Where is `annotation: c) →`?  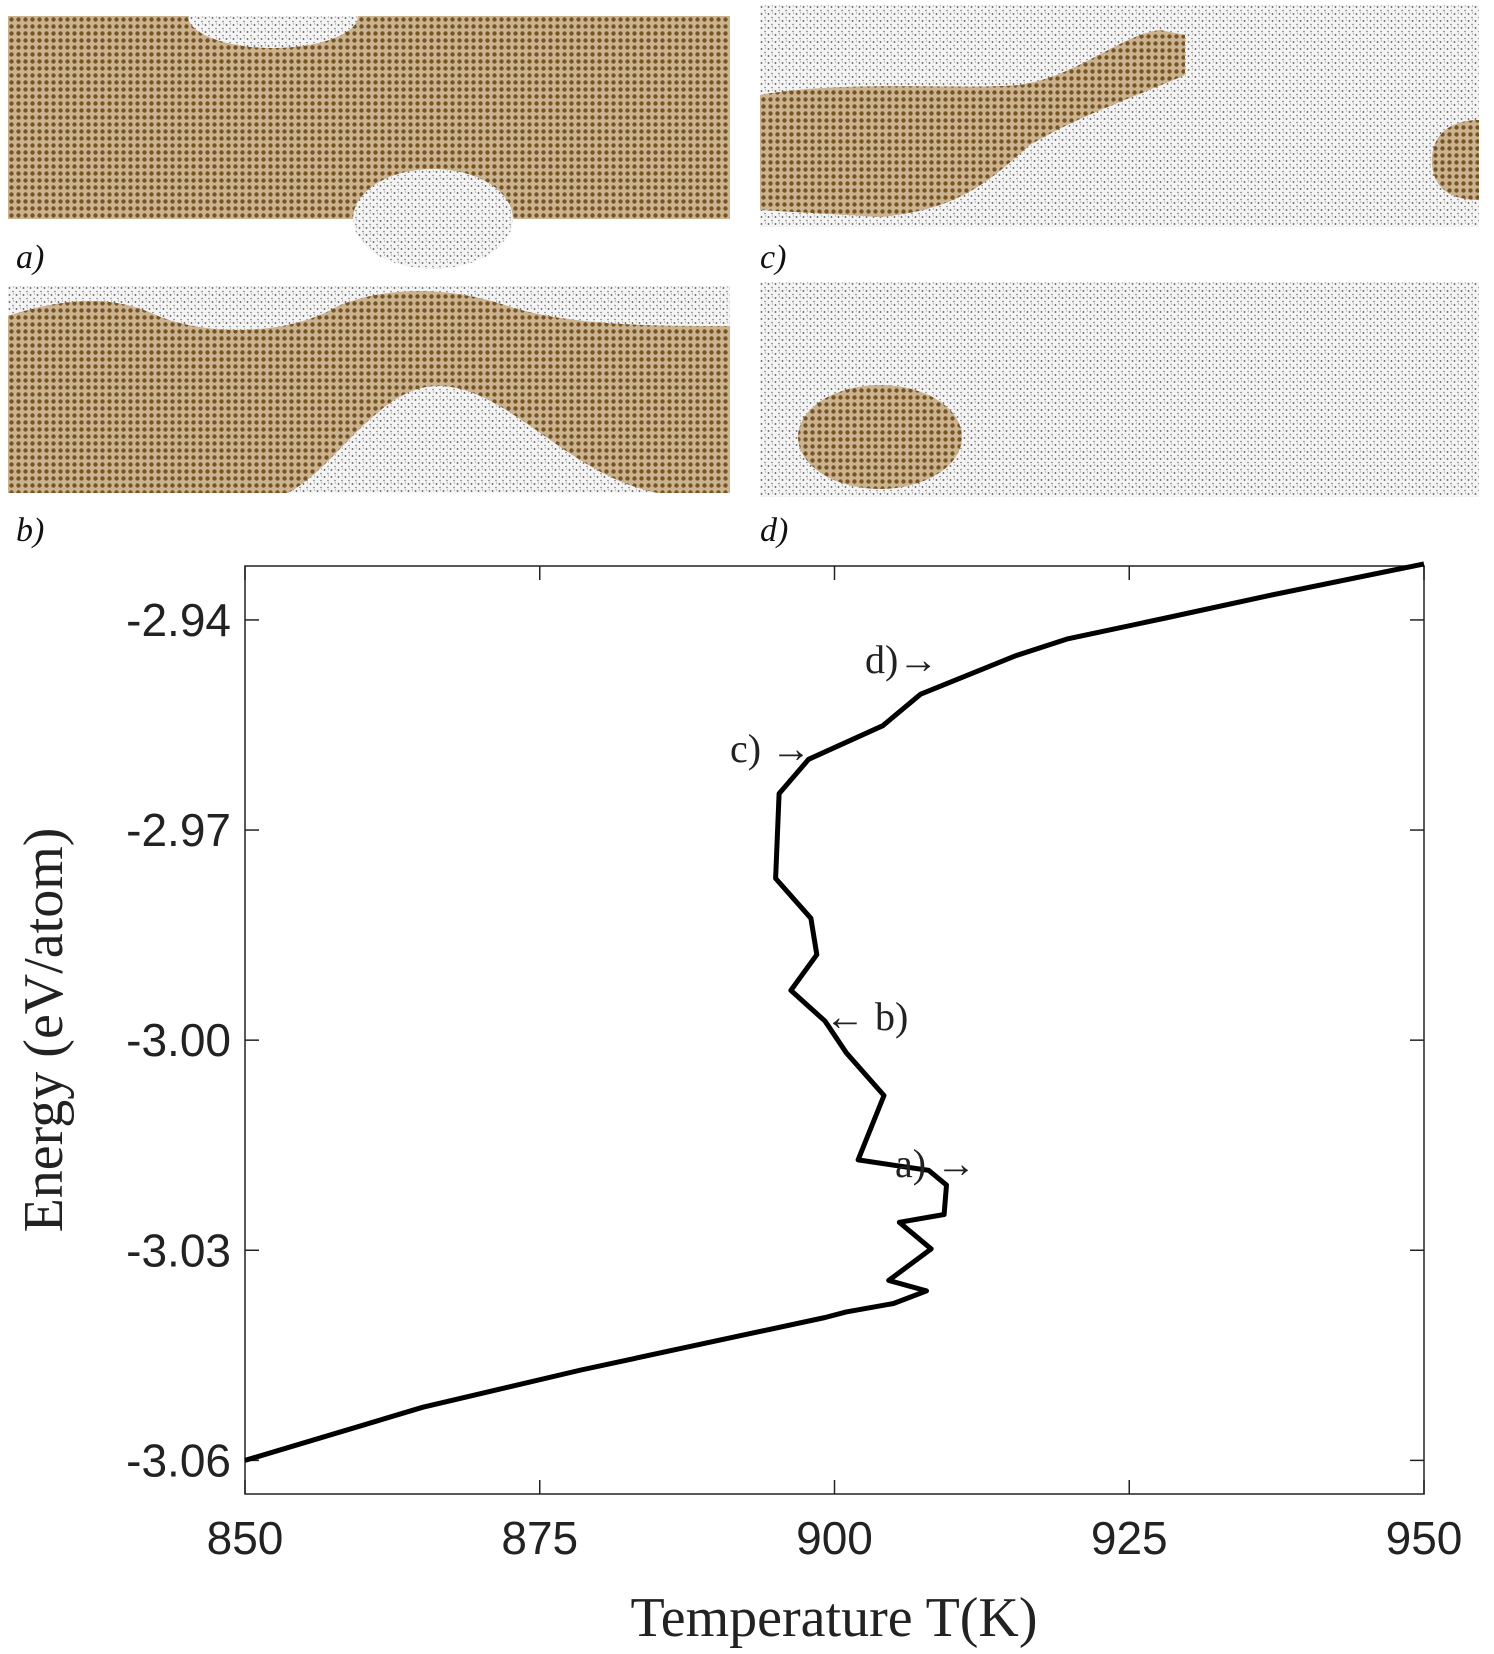
annotation: c) → is located at coordinates (770, 748).